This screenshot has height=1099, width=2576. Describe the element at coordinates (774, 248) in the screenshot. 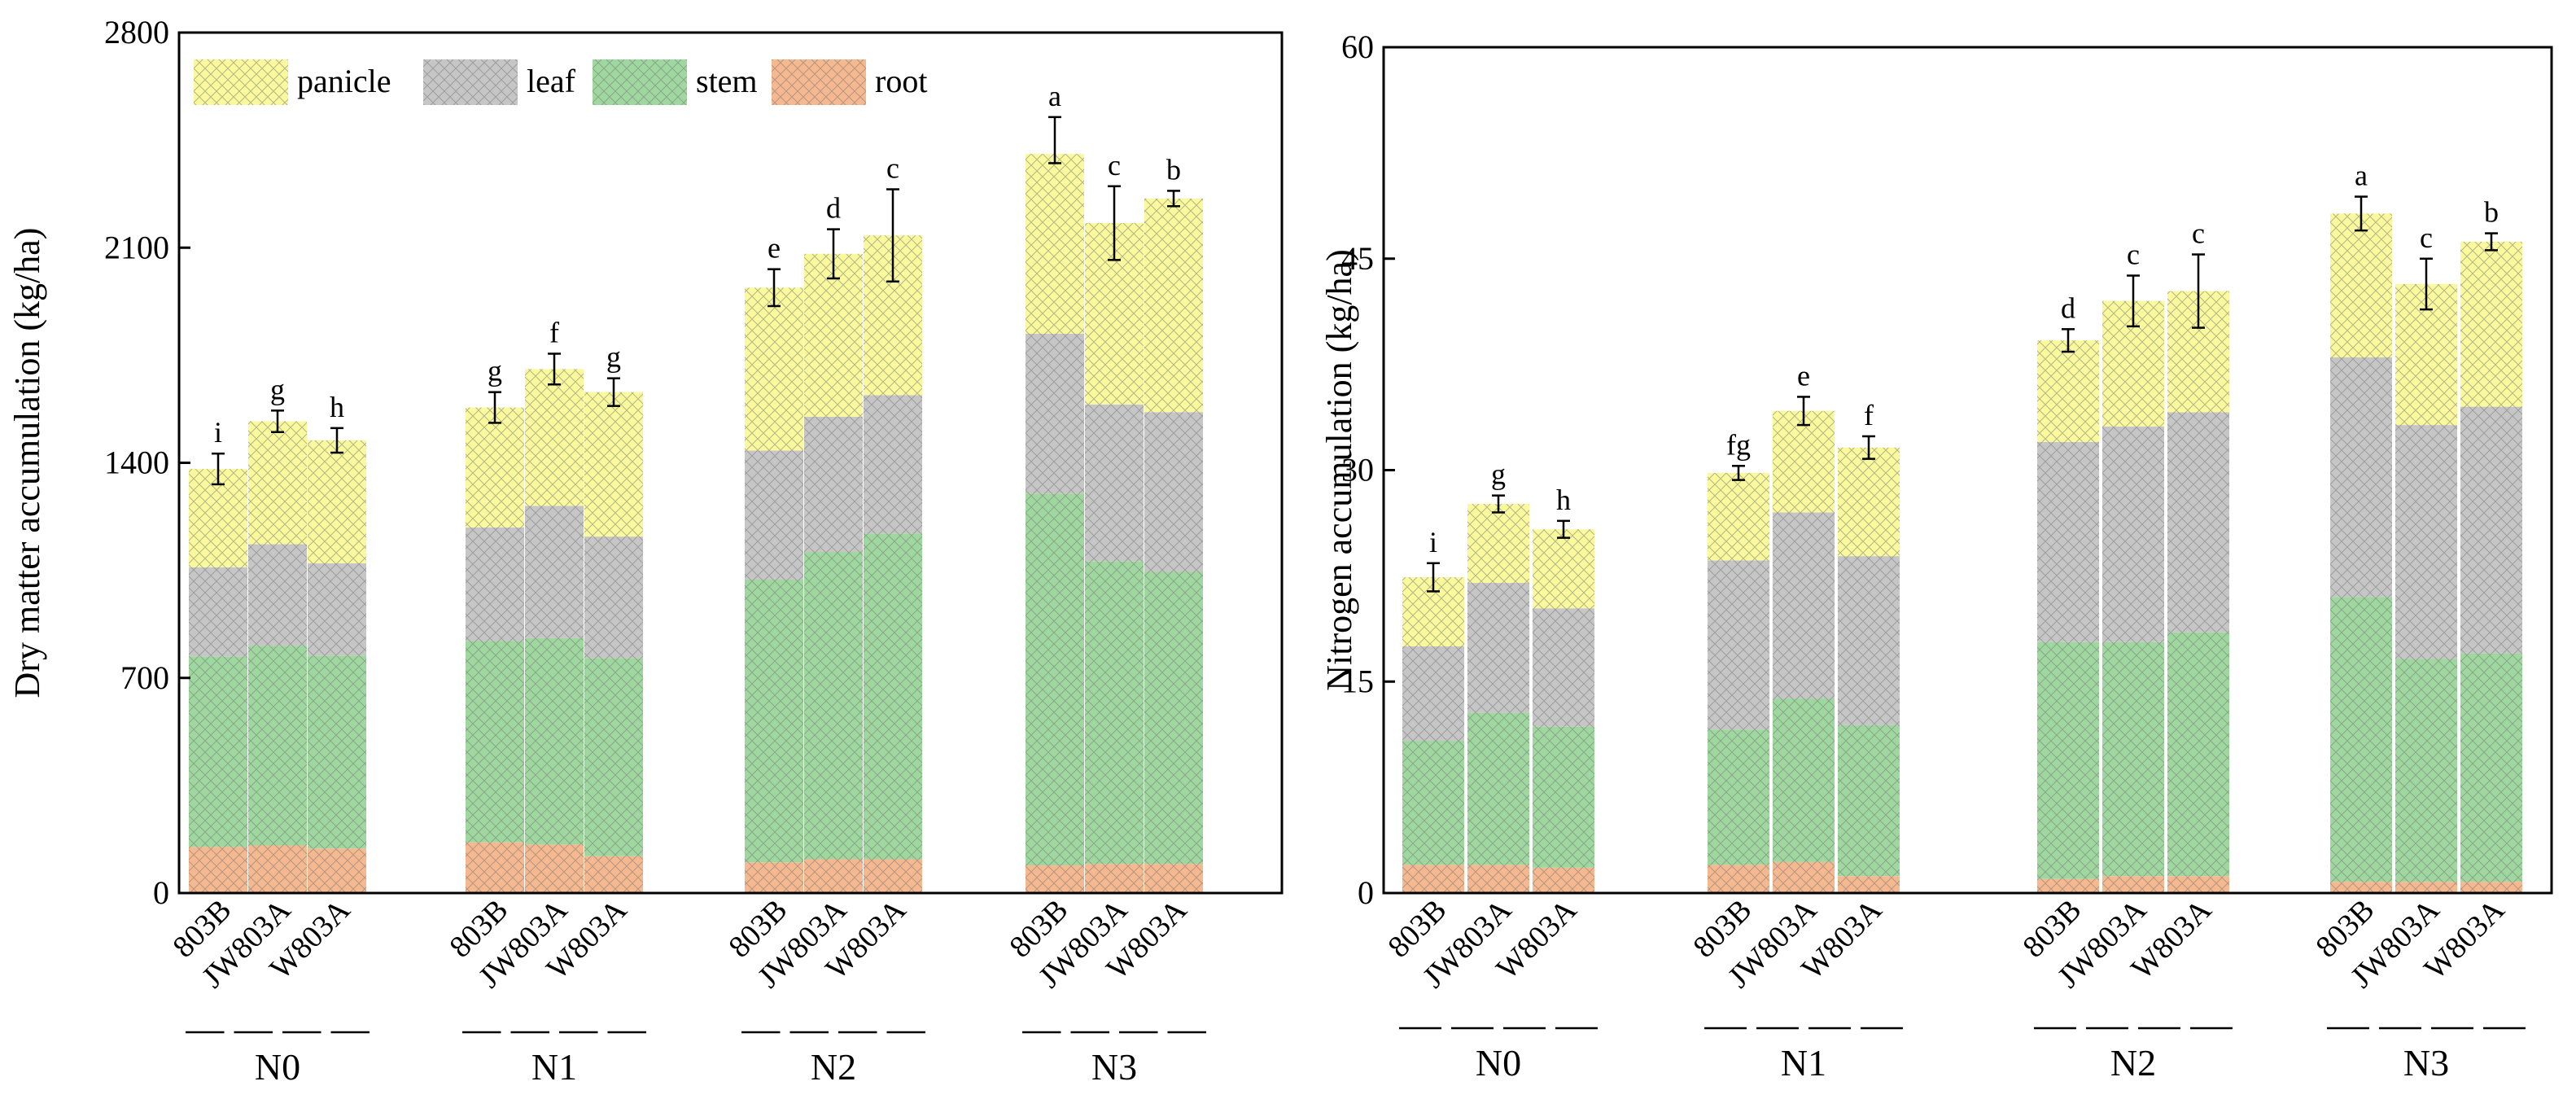

I see `significance-letter-7: e` at that location.